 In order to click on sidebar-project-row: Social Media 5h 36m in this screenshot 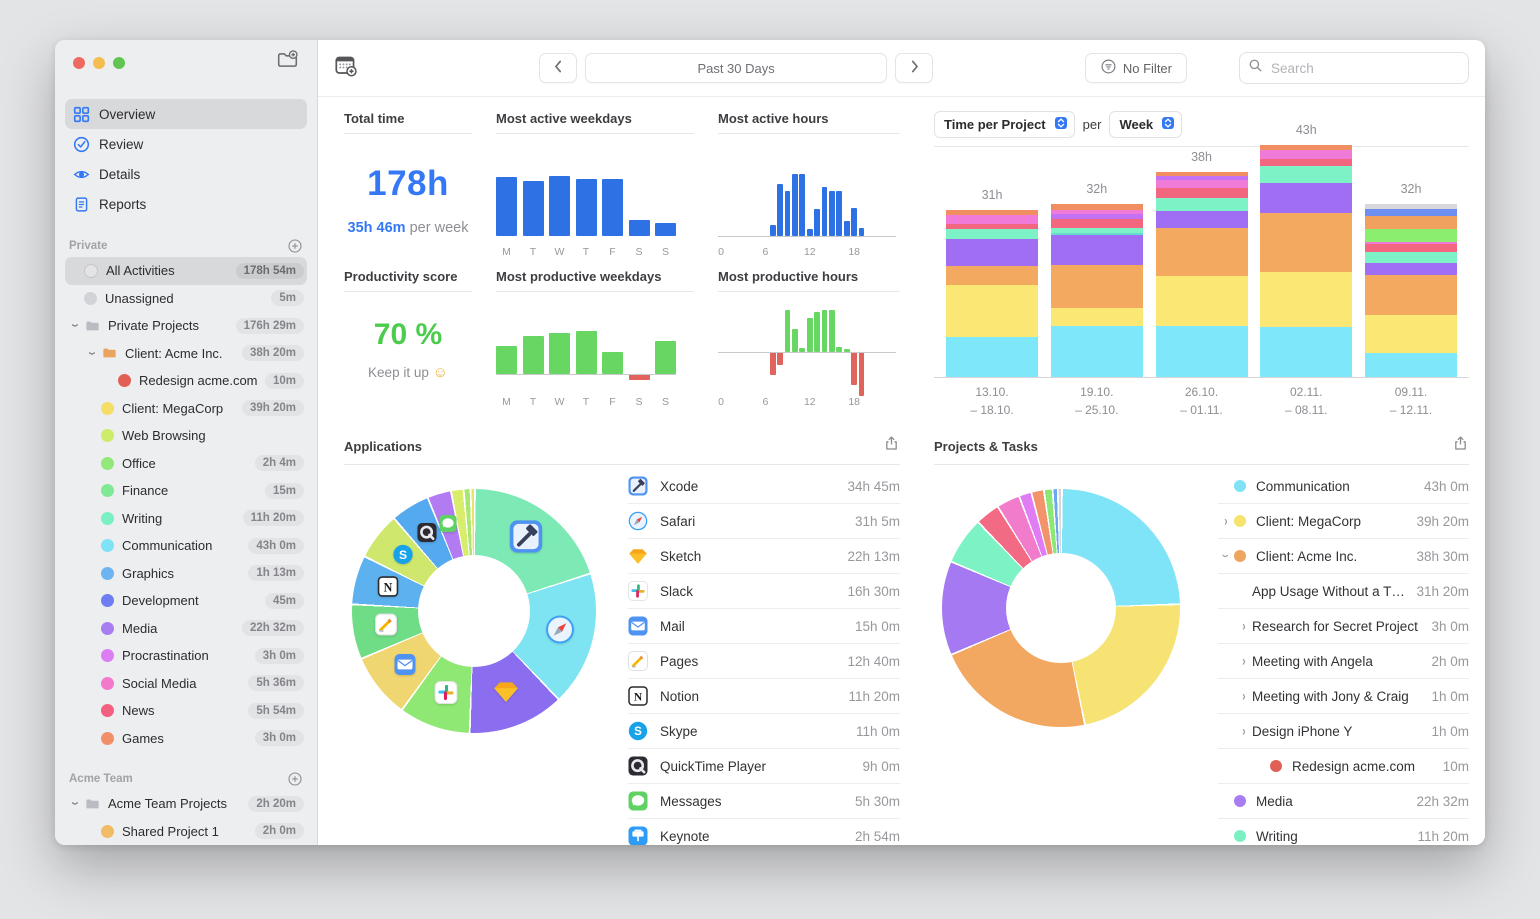, I will do `click(186, 684)`.